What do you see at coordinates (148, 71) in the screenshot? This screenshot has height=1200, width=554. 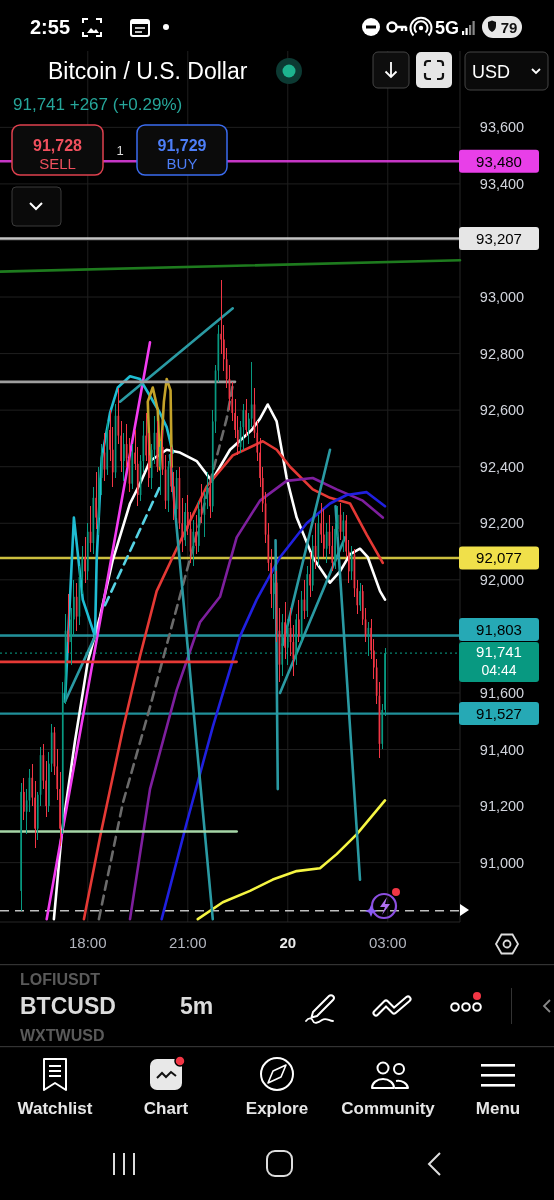 I see `chart-title: Bitcoin / U.S. Dollar` at bounding box center [148, 71].